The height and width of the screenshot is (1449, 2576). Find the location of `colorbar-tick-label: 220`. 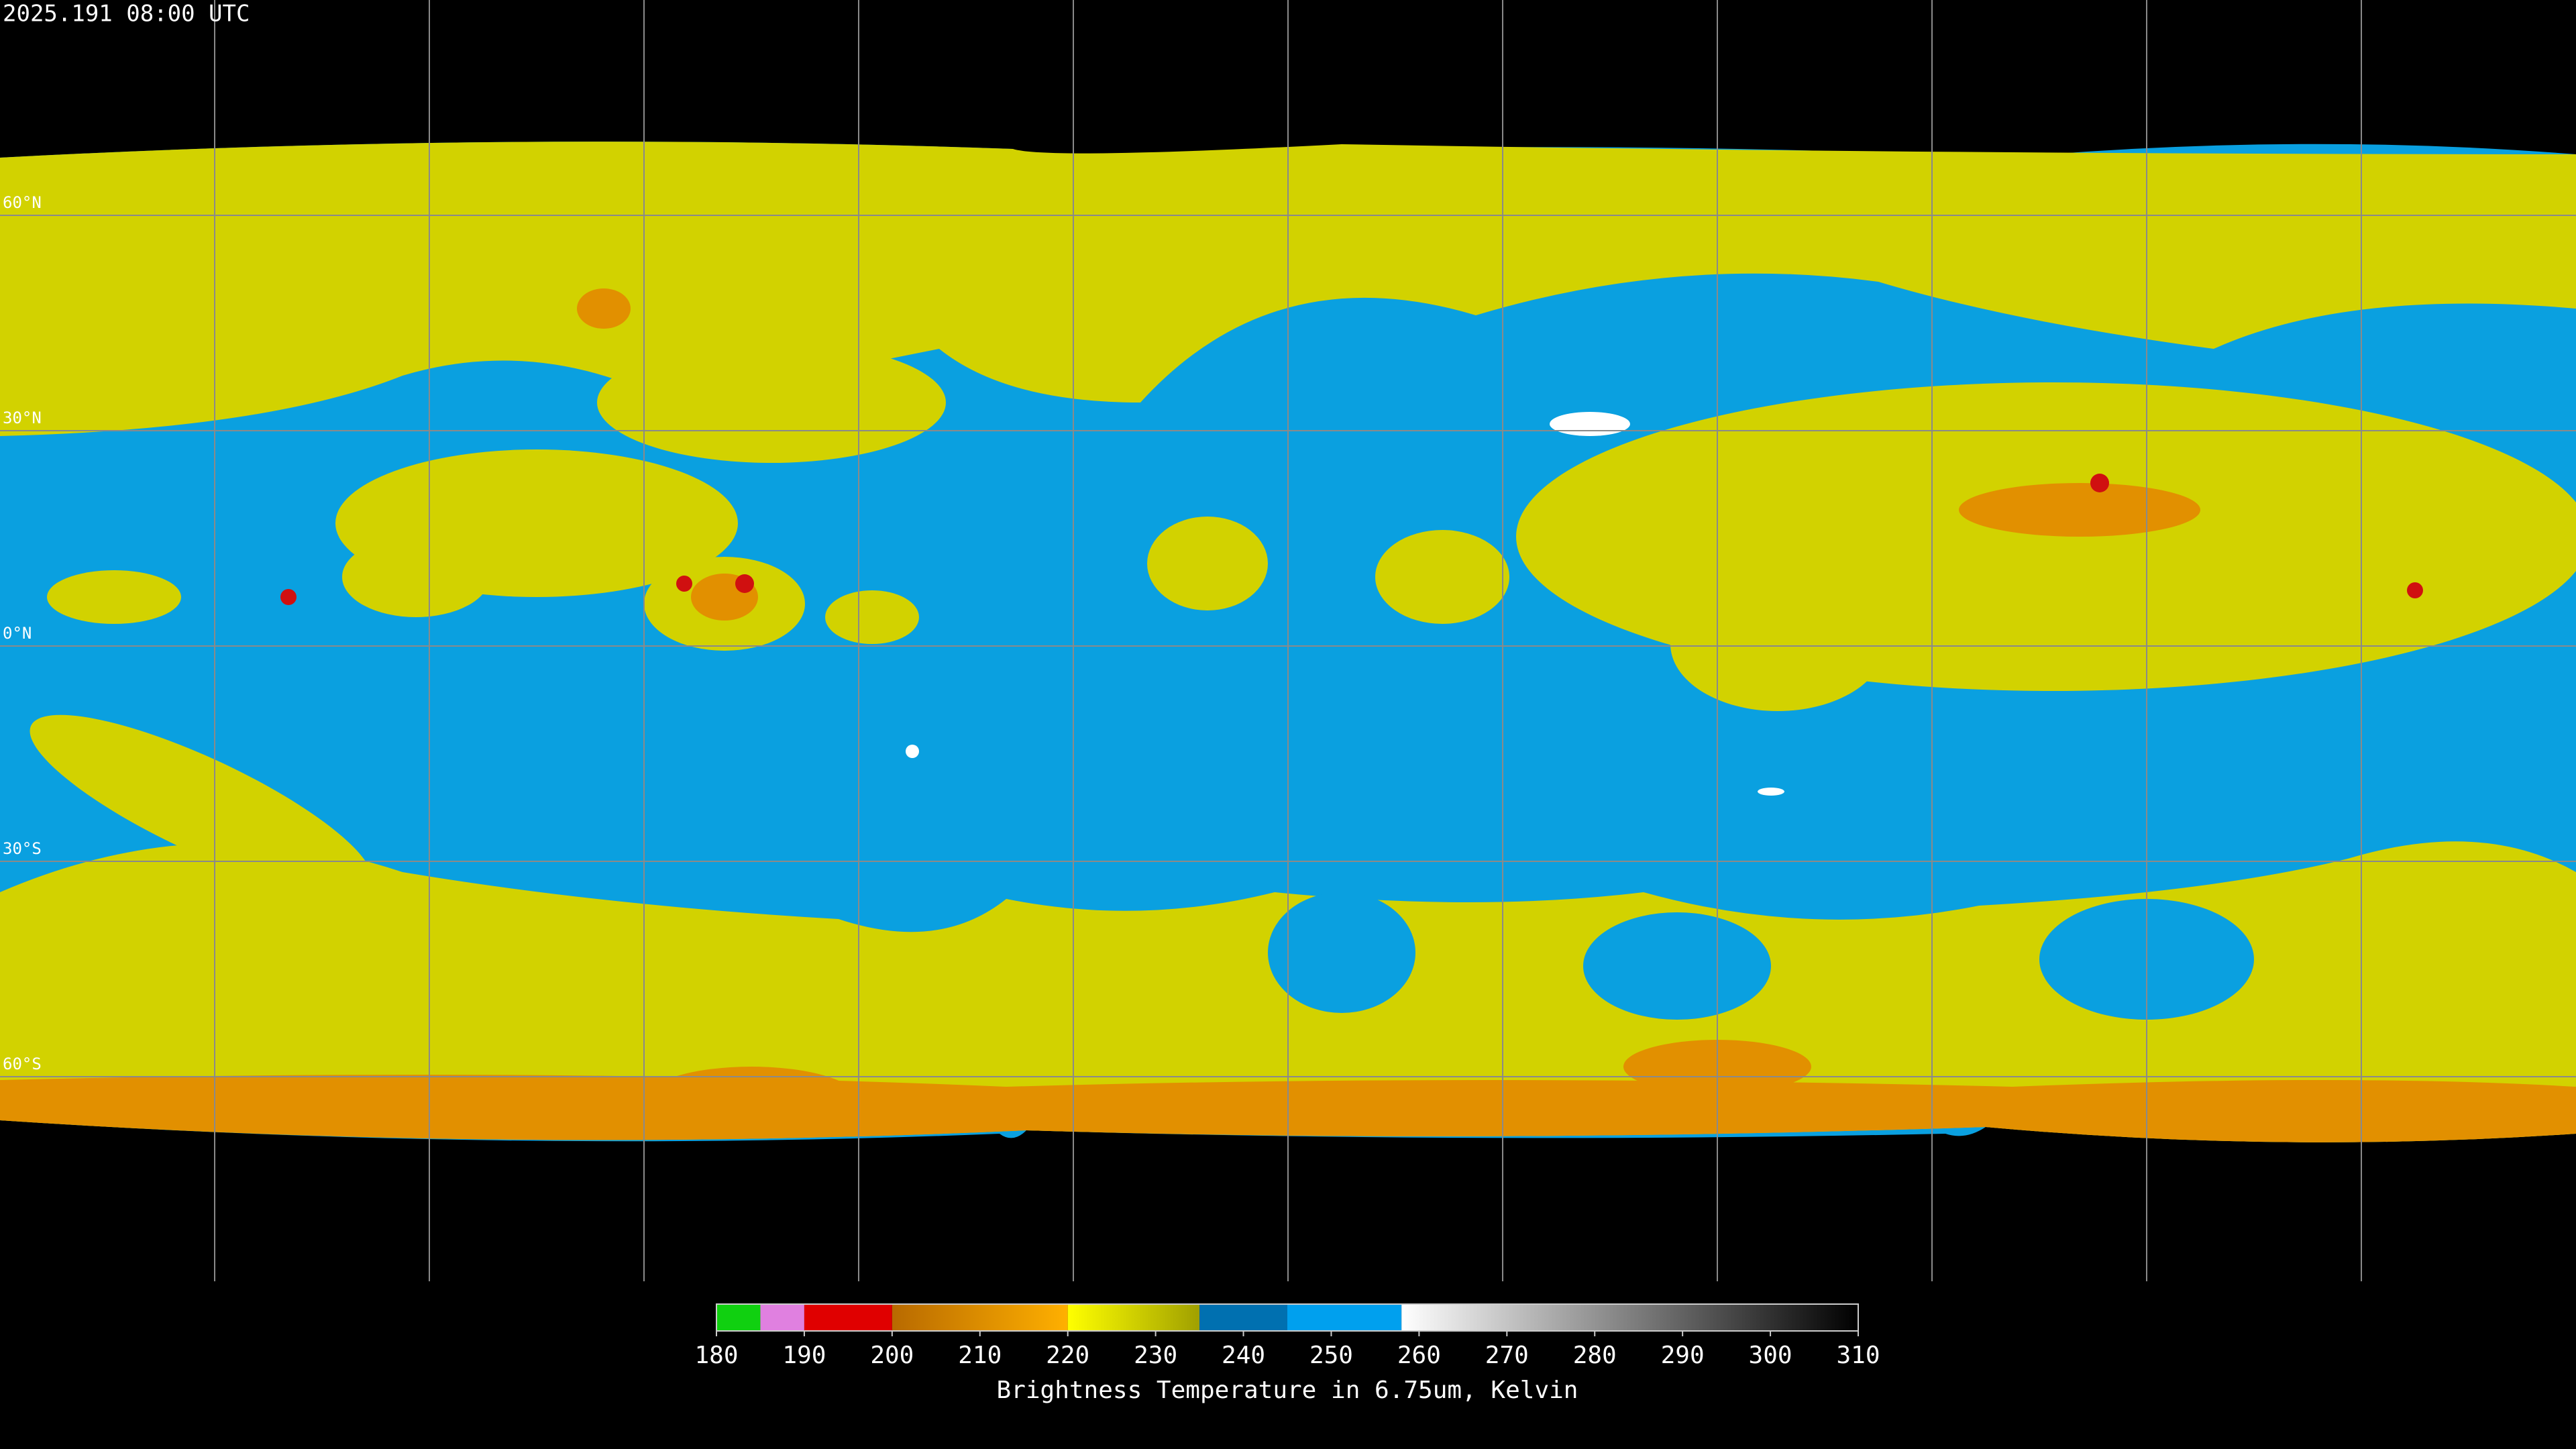

colorbar-tick-label: 220 is located at coordinates (1067, 1355).